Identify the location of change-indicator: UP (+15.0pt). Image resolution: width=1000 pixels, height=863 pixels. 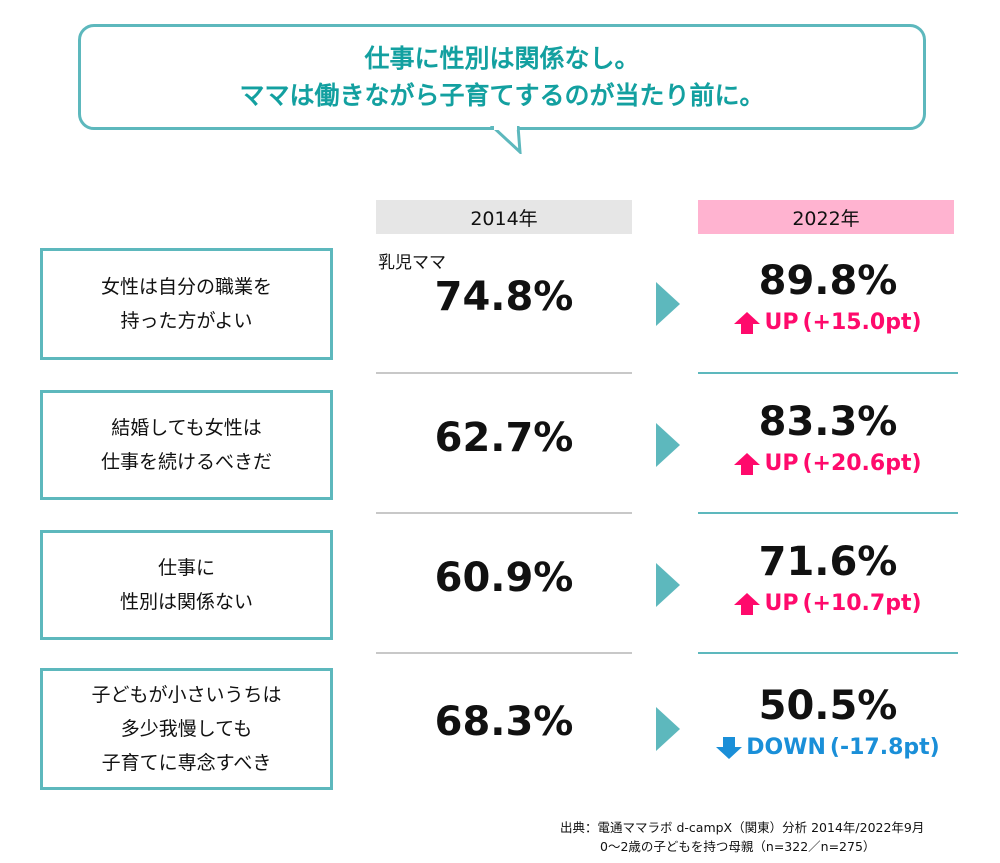
(828, 322).